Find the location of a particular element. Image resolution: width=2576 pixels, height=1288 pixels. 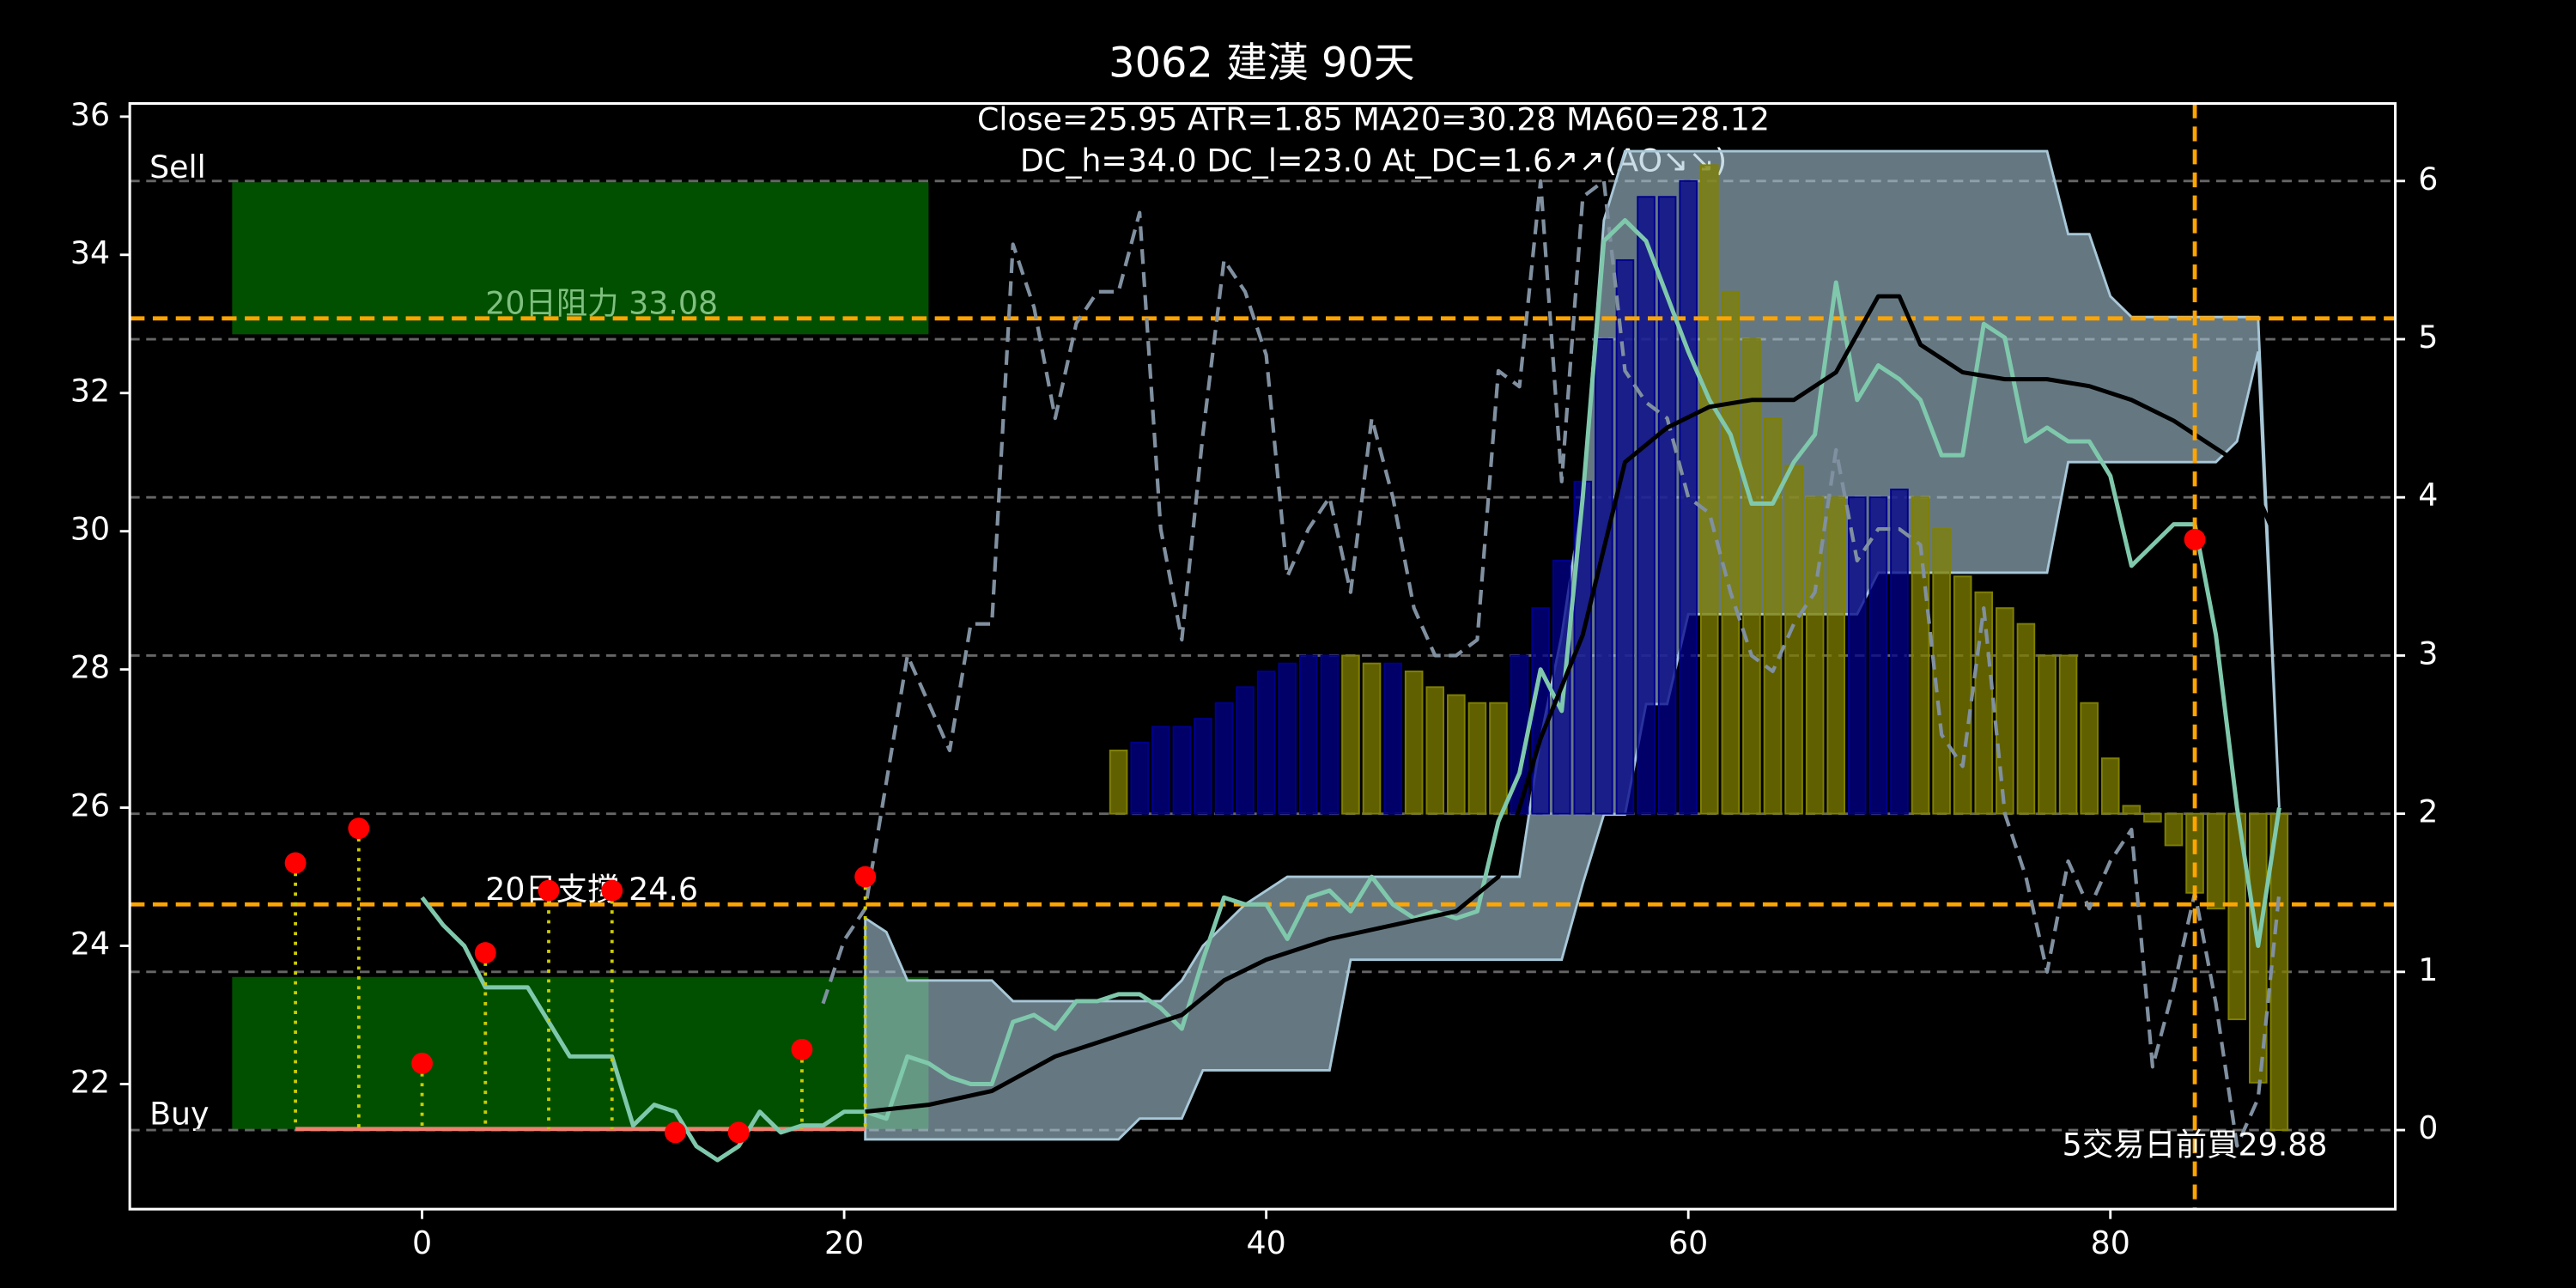

level-label: 20日阻力 33.08 is located at coordinates (601, 303).